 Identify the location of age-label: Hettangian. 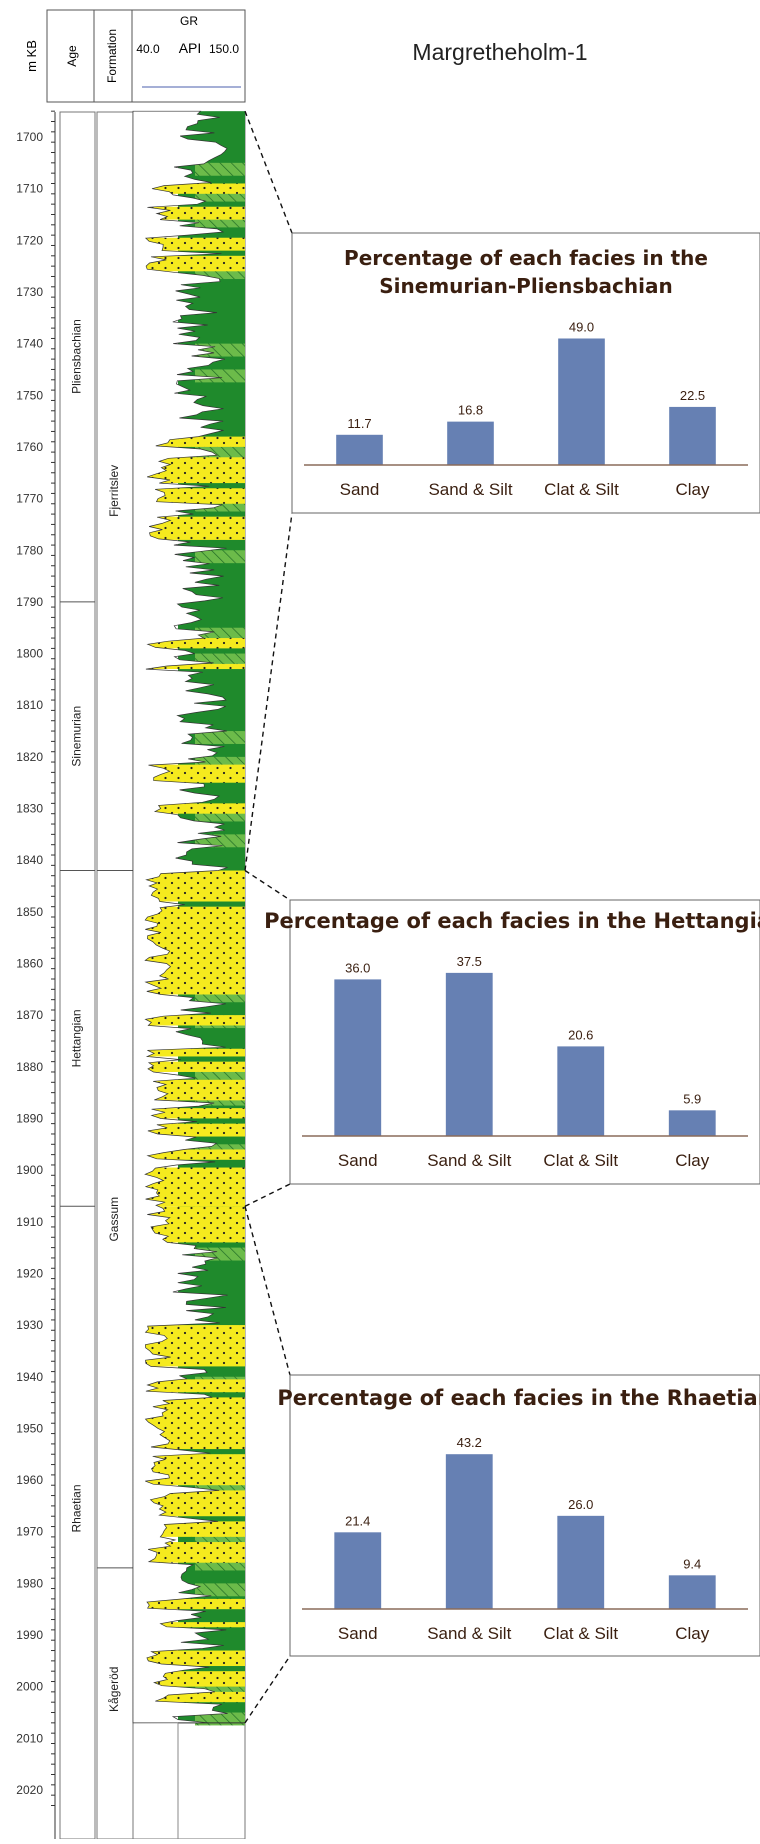
(77, 1038).